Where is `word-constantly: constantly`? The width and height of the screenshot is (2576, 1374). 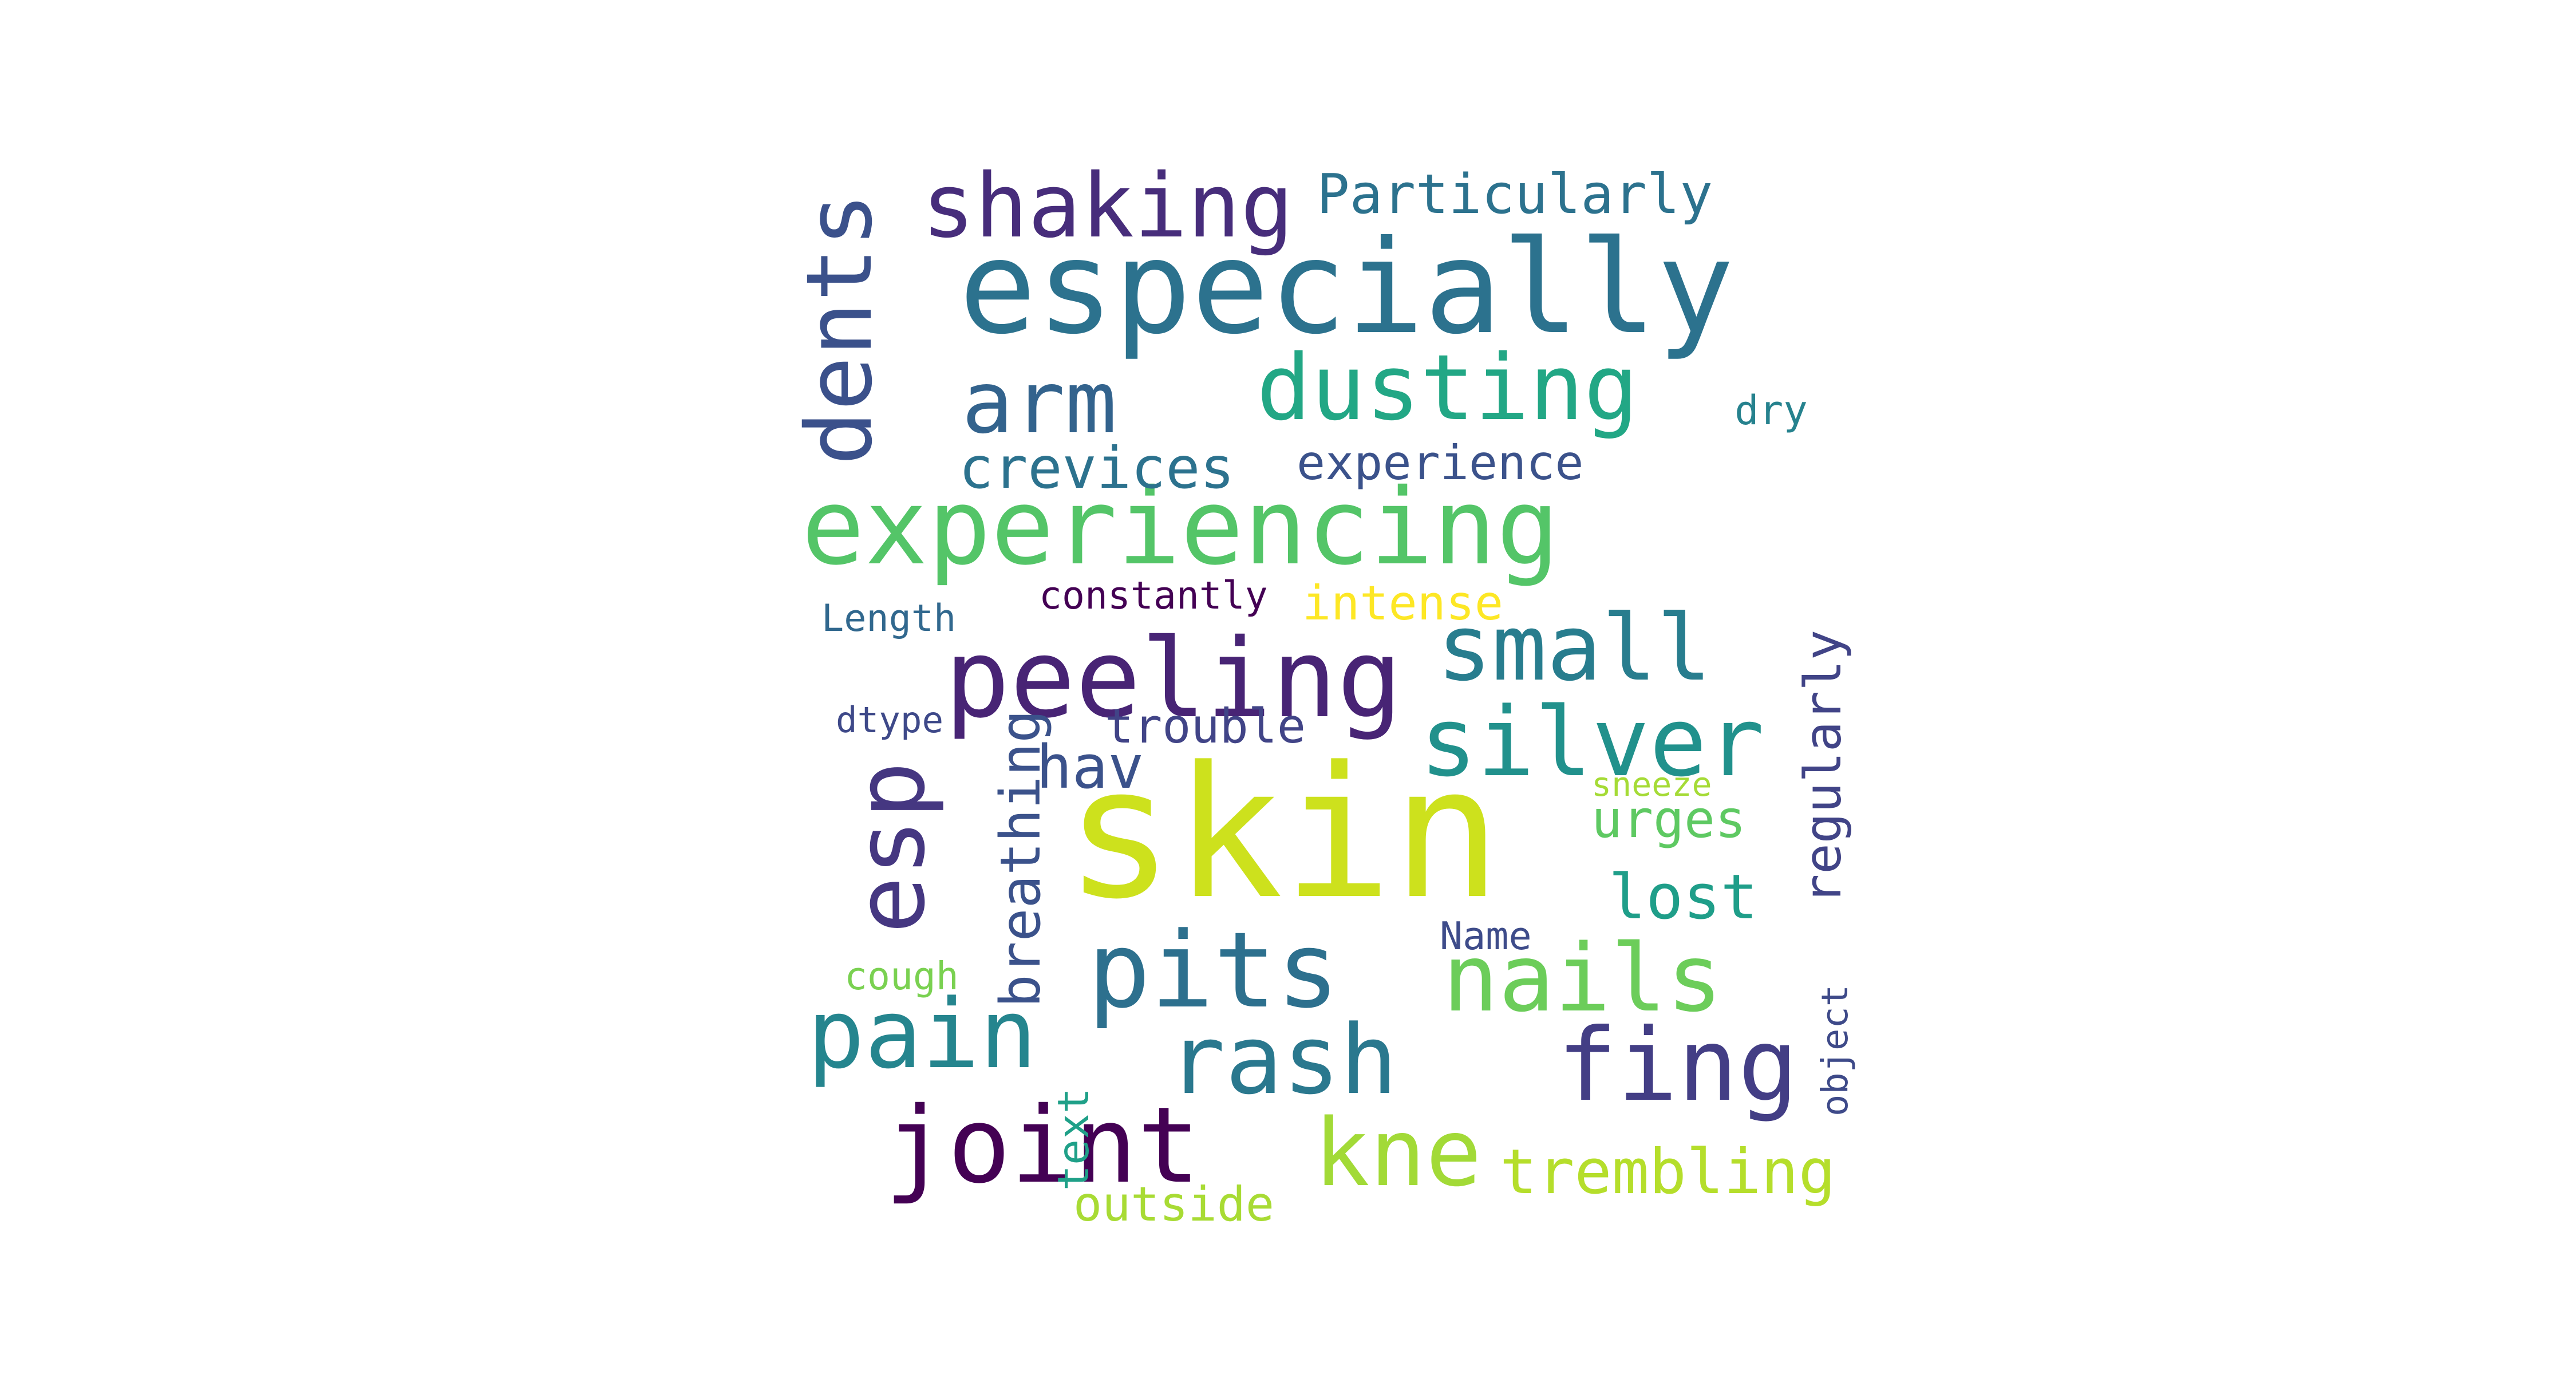 word-constantly: constantly is located at coordinates (1153, 595).